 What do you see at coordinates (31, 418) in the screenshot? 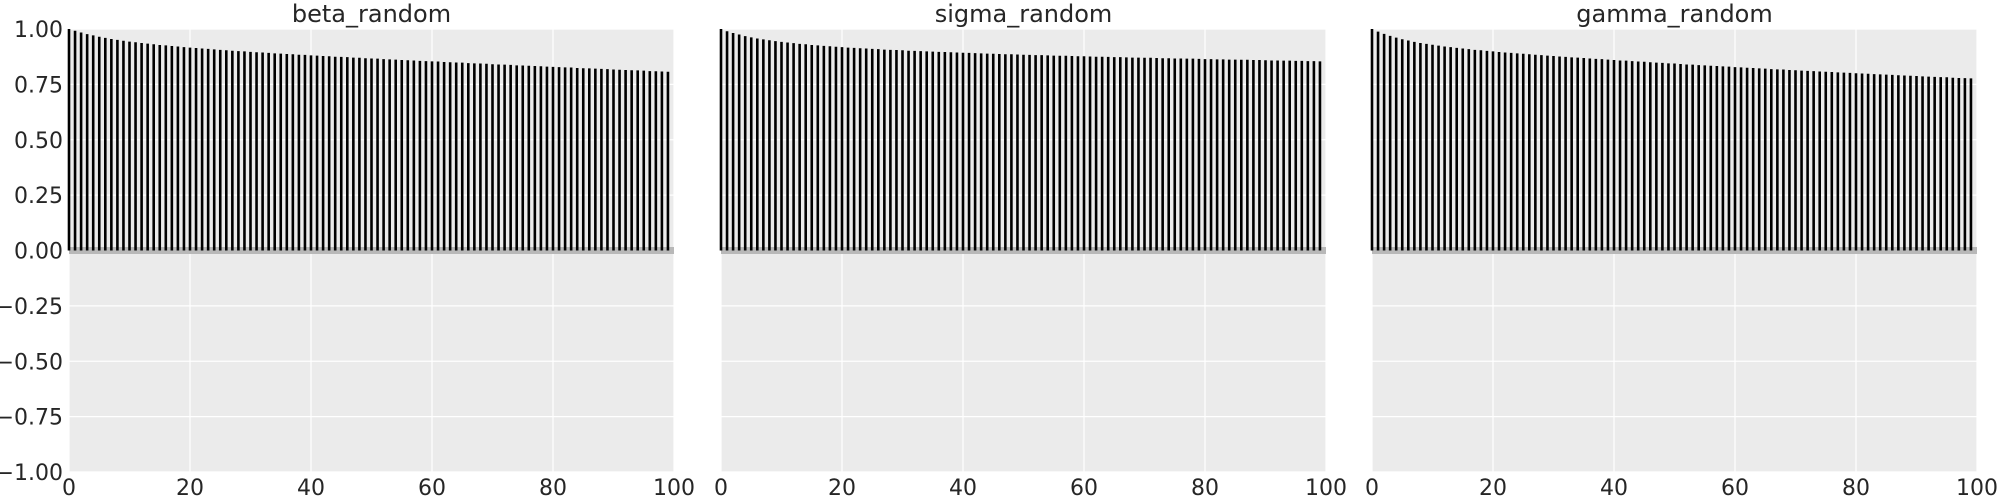
I see `y-tick-label: −0.75` at bounding box center [31, 418].